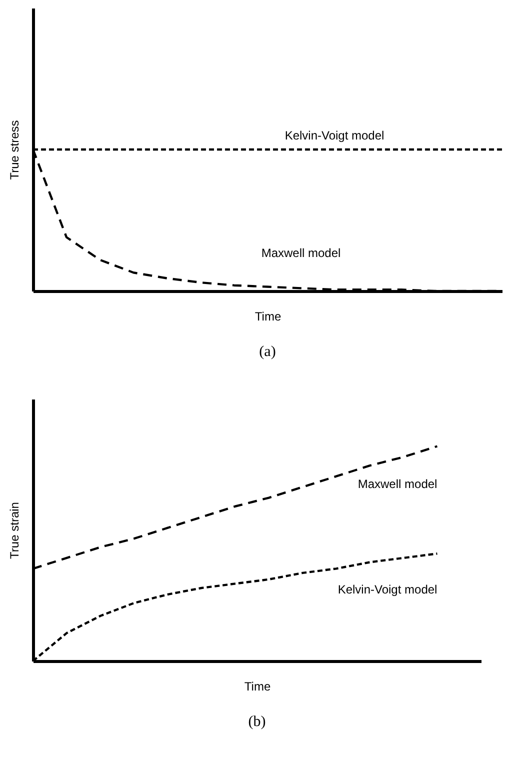  I want to click on series-label: Maxwell model, so click(398, 484).